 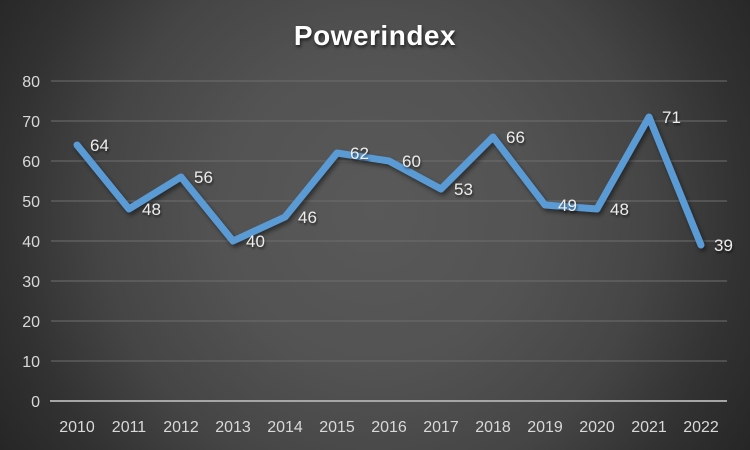 I want to click on x-axis-tick-label: 2015, so click(x=337, y=427).